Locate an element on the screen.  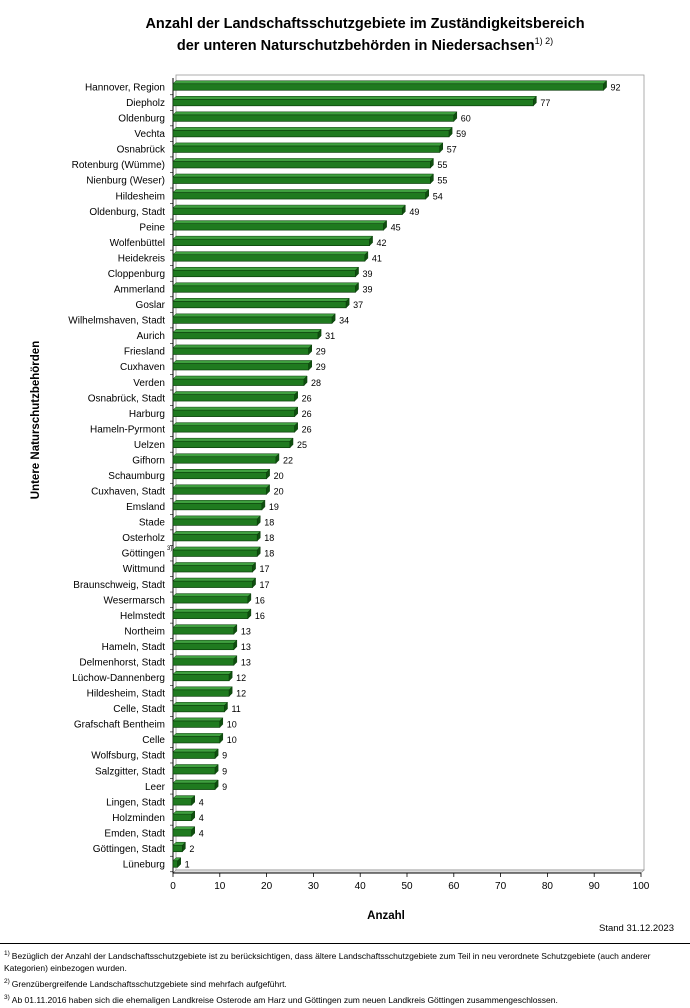
footnote-2-mark: 2) is located at coordinates (7, 981).